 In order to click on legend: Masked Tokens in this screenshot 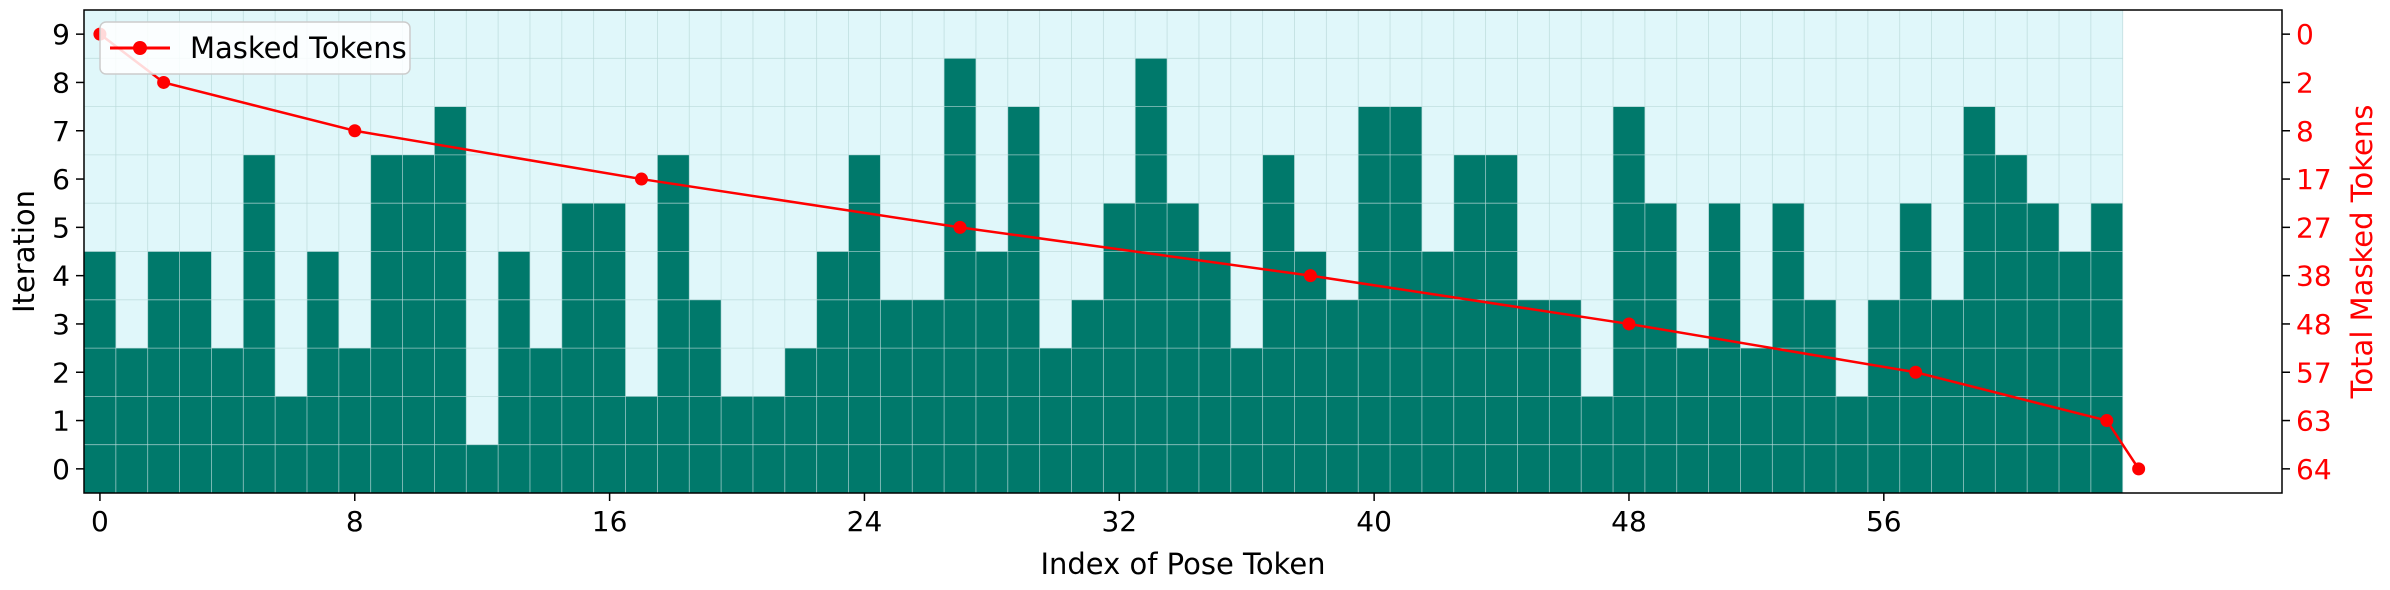, I will do `click(255, 48)`.